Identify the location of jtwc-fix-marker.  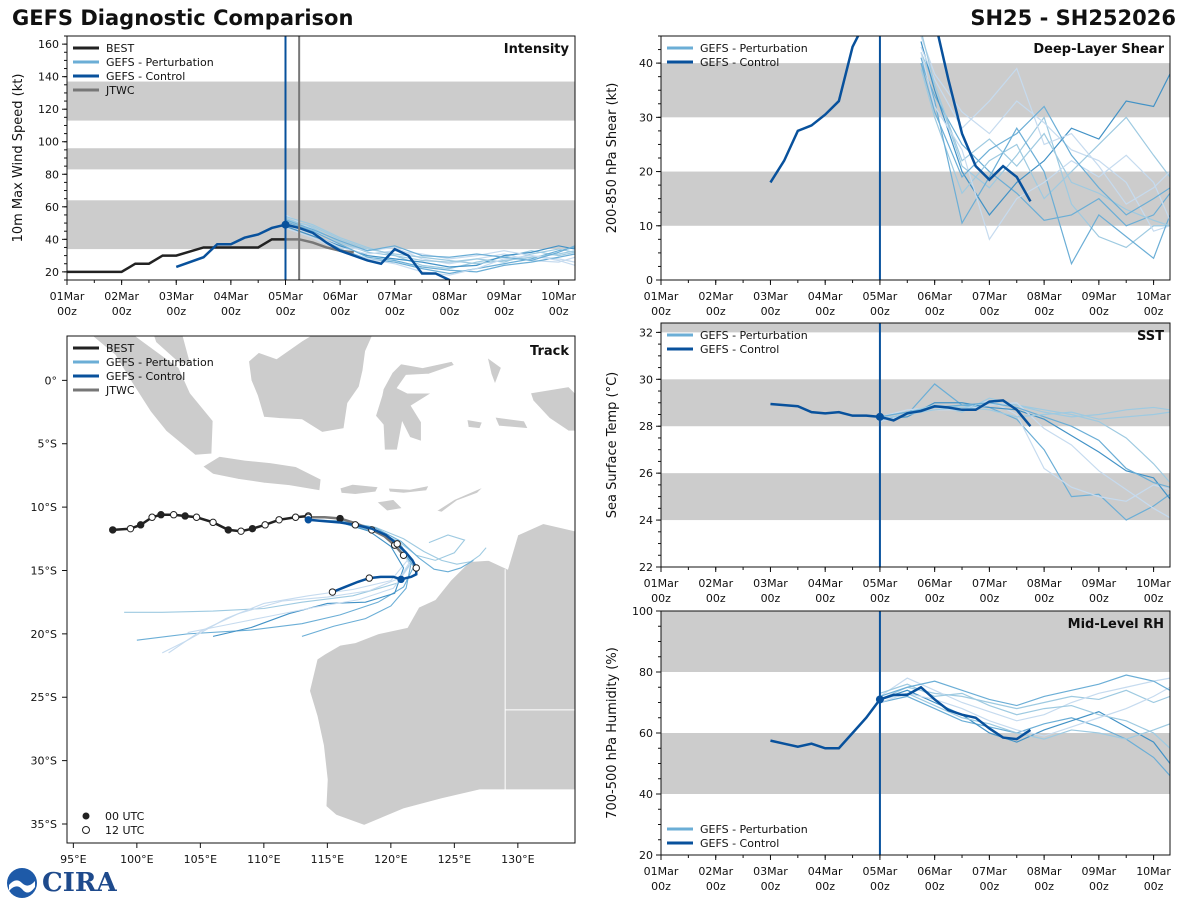
(340, 518).